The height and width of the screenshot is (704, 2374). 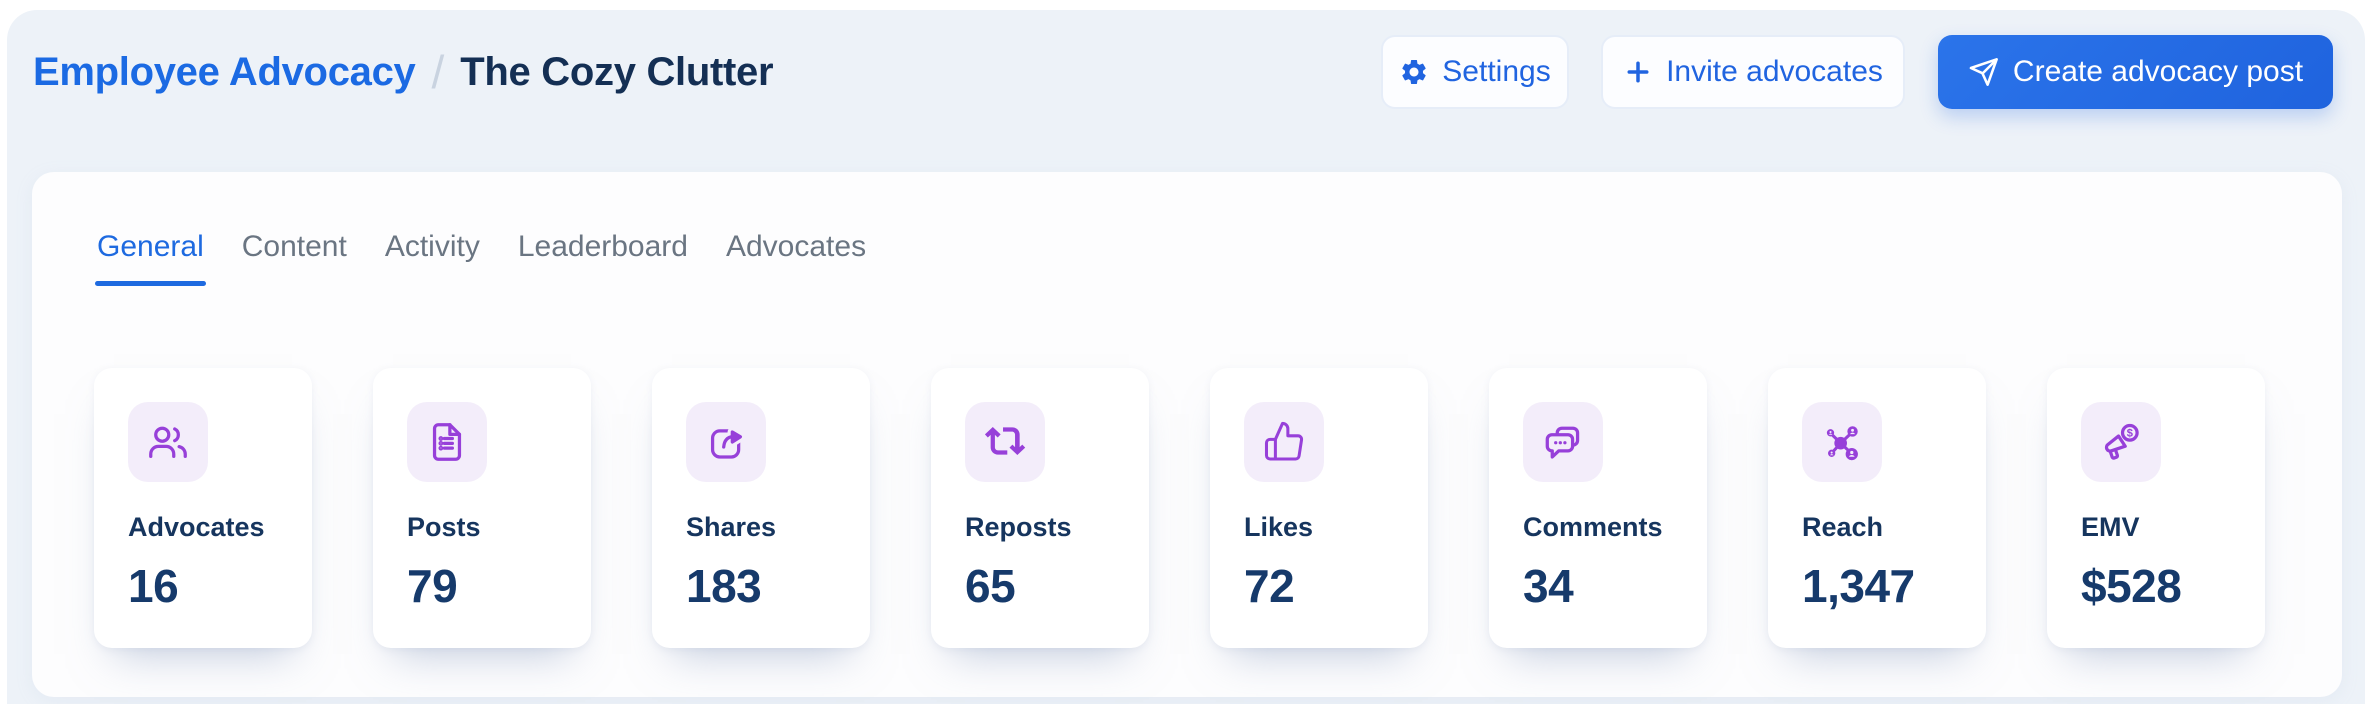 I want to click on comments-icon, so click(x=1563, y=442).